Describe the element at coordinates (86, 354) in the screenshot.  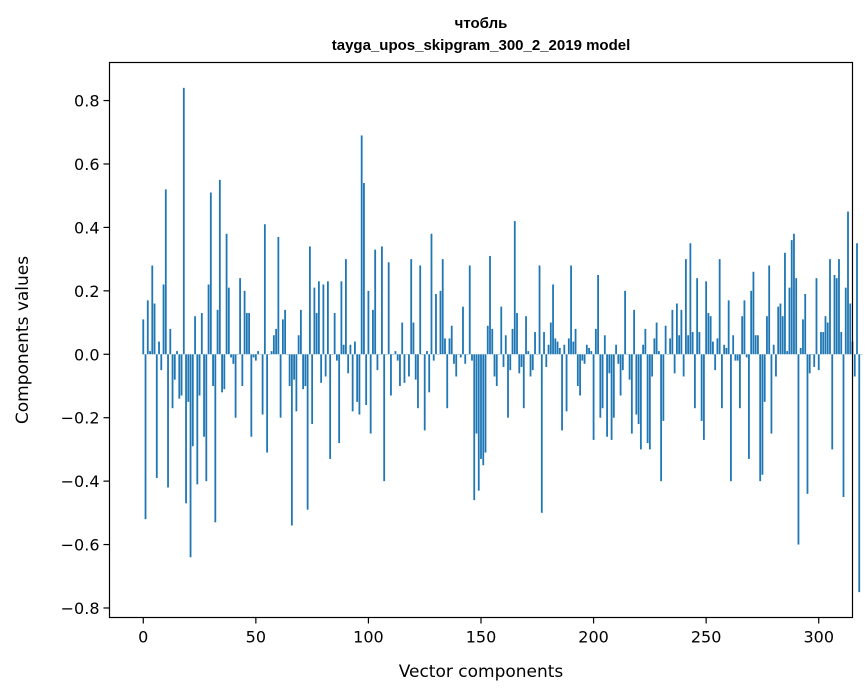
I see `y-tick-label: 0.0` at that location.